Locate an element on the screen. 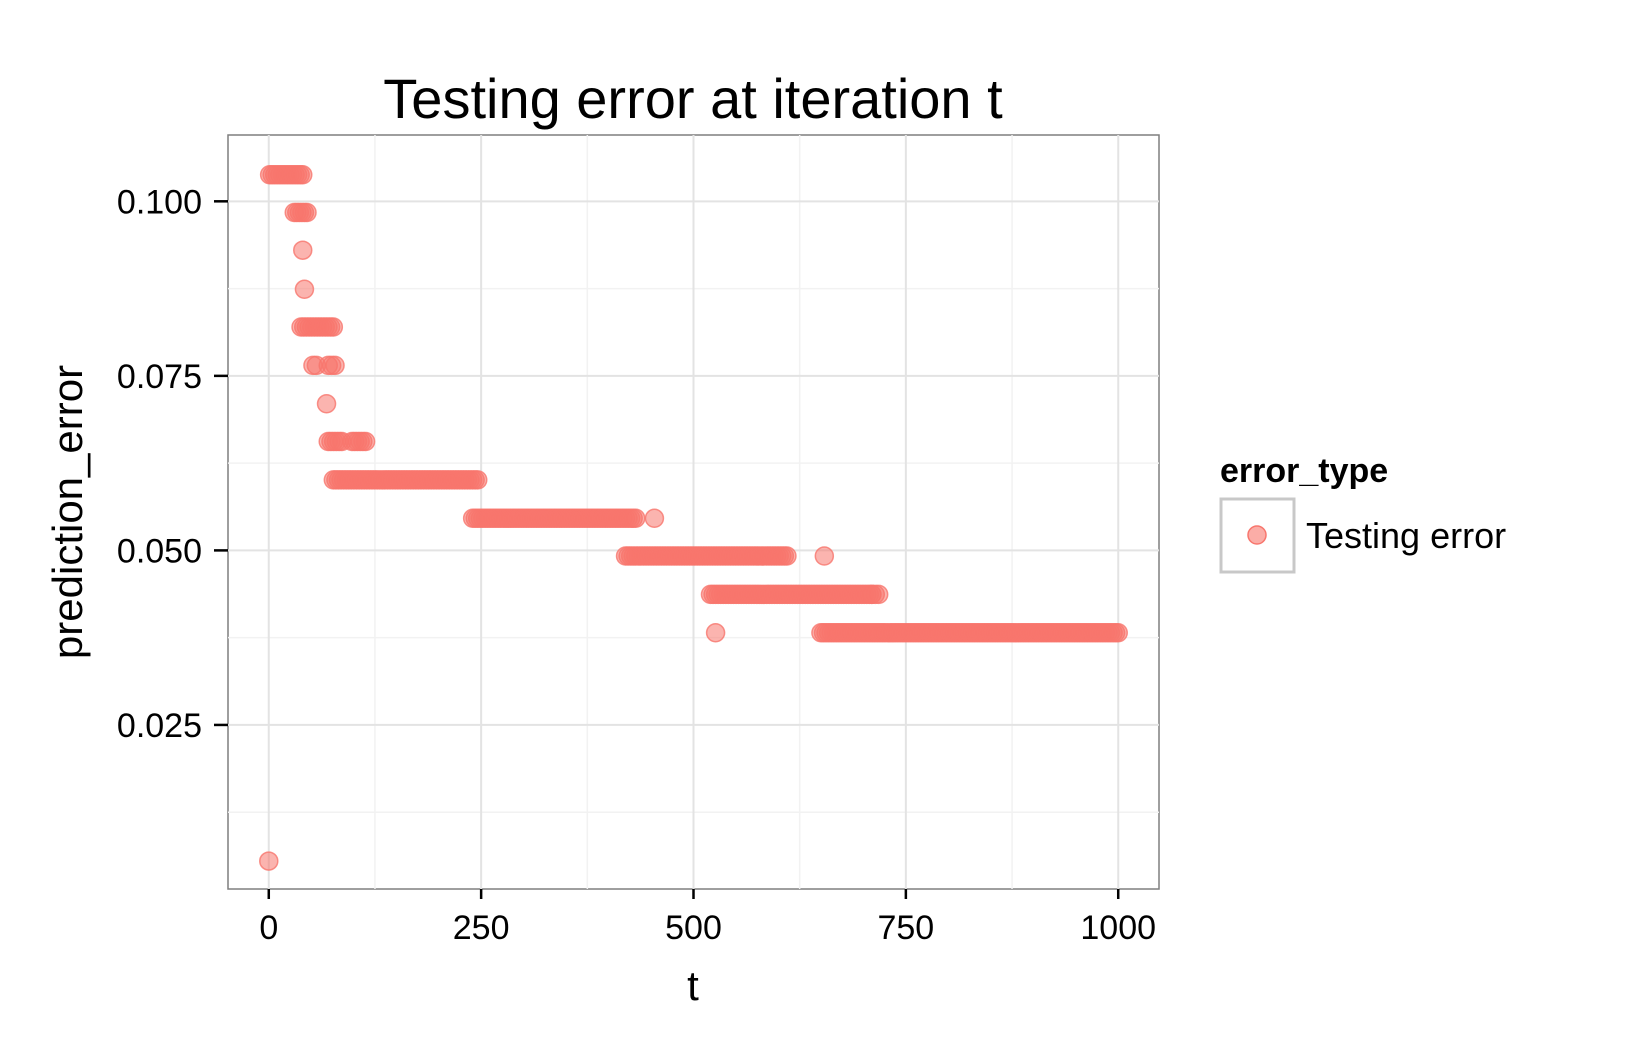 The width and height of the screenshot is (1637, 1037). chart-title: Testing error at iteration t is located at coordinates (693, 98).